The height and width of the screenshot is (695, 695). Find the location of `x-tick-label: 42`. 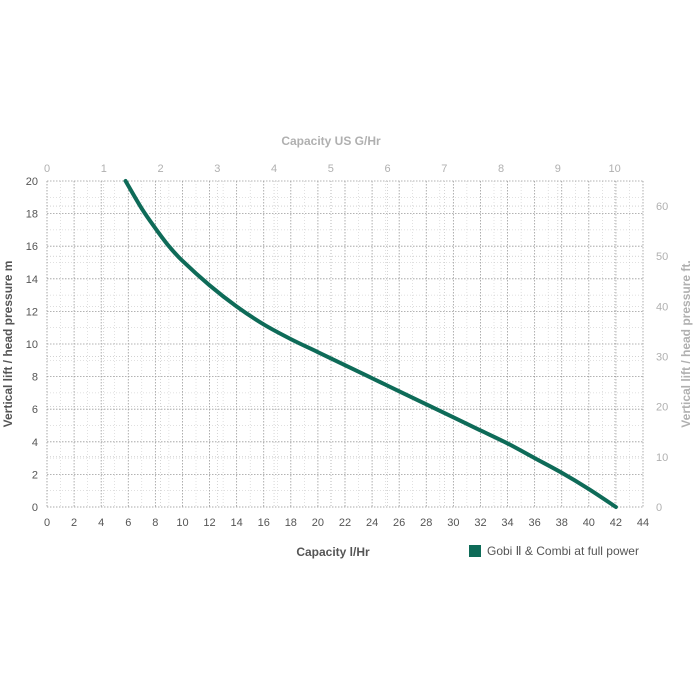

x-tick-label: 42 is located at coordinates (616, 523).